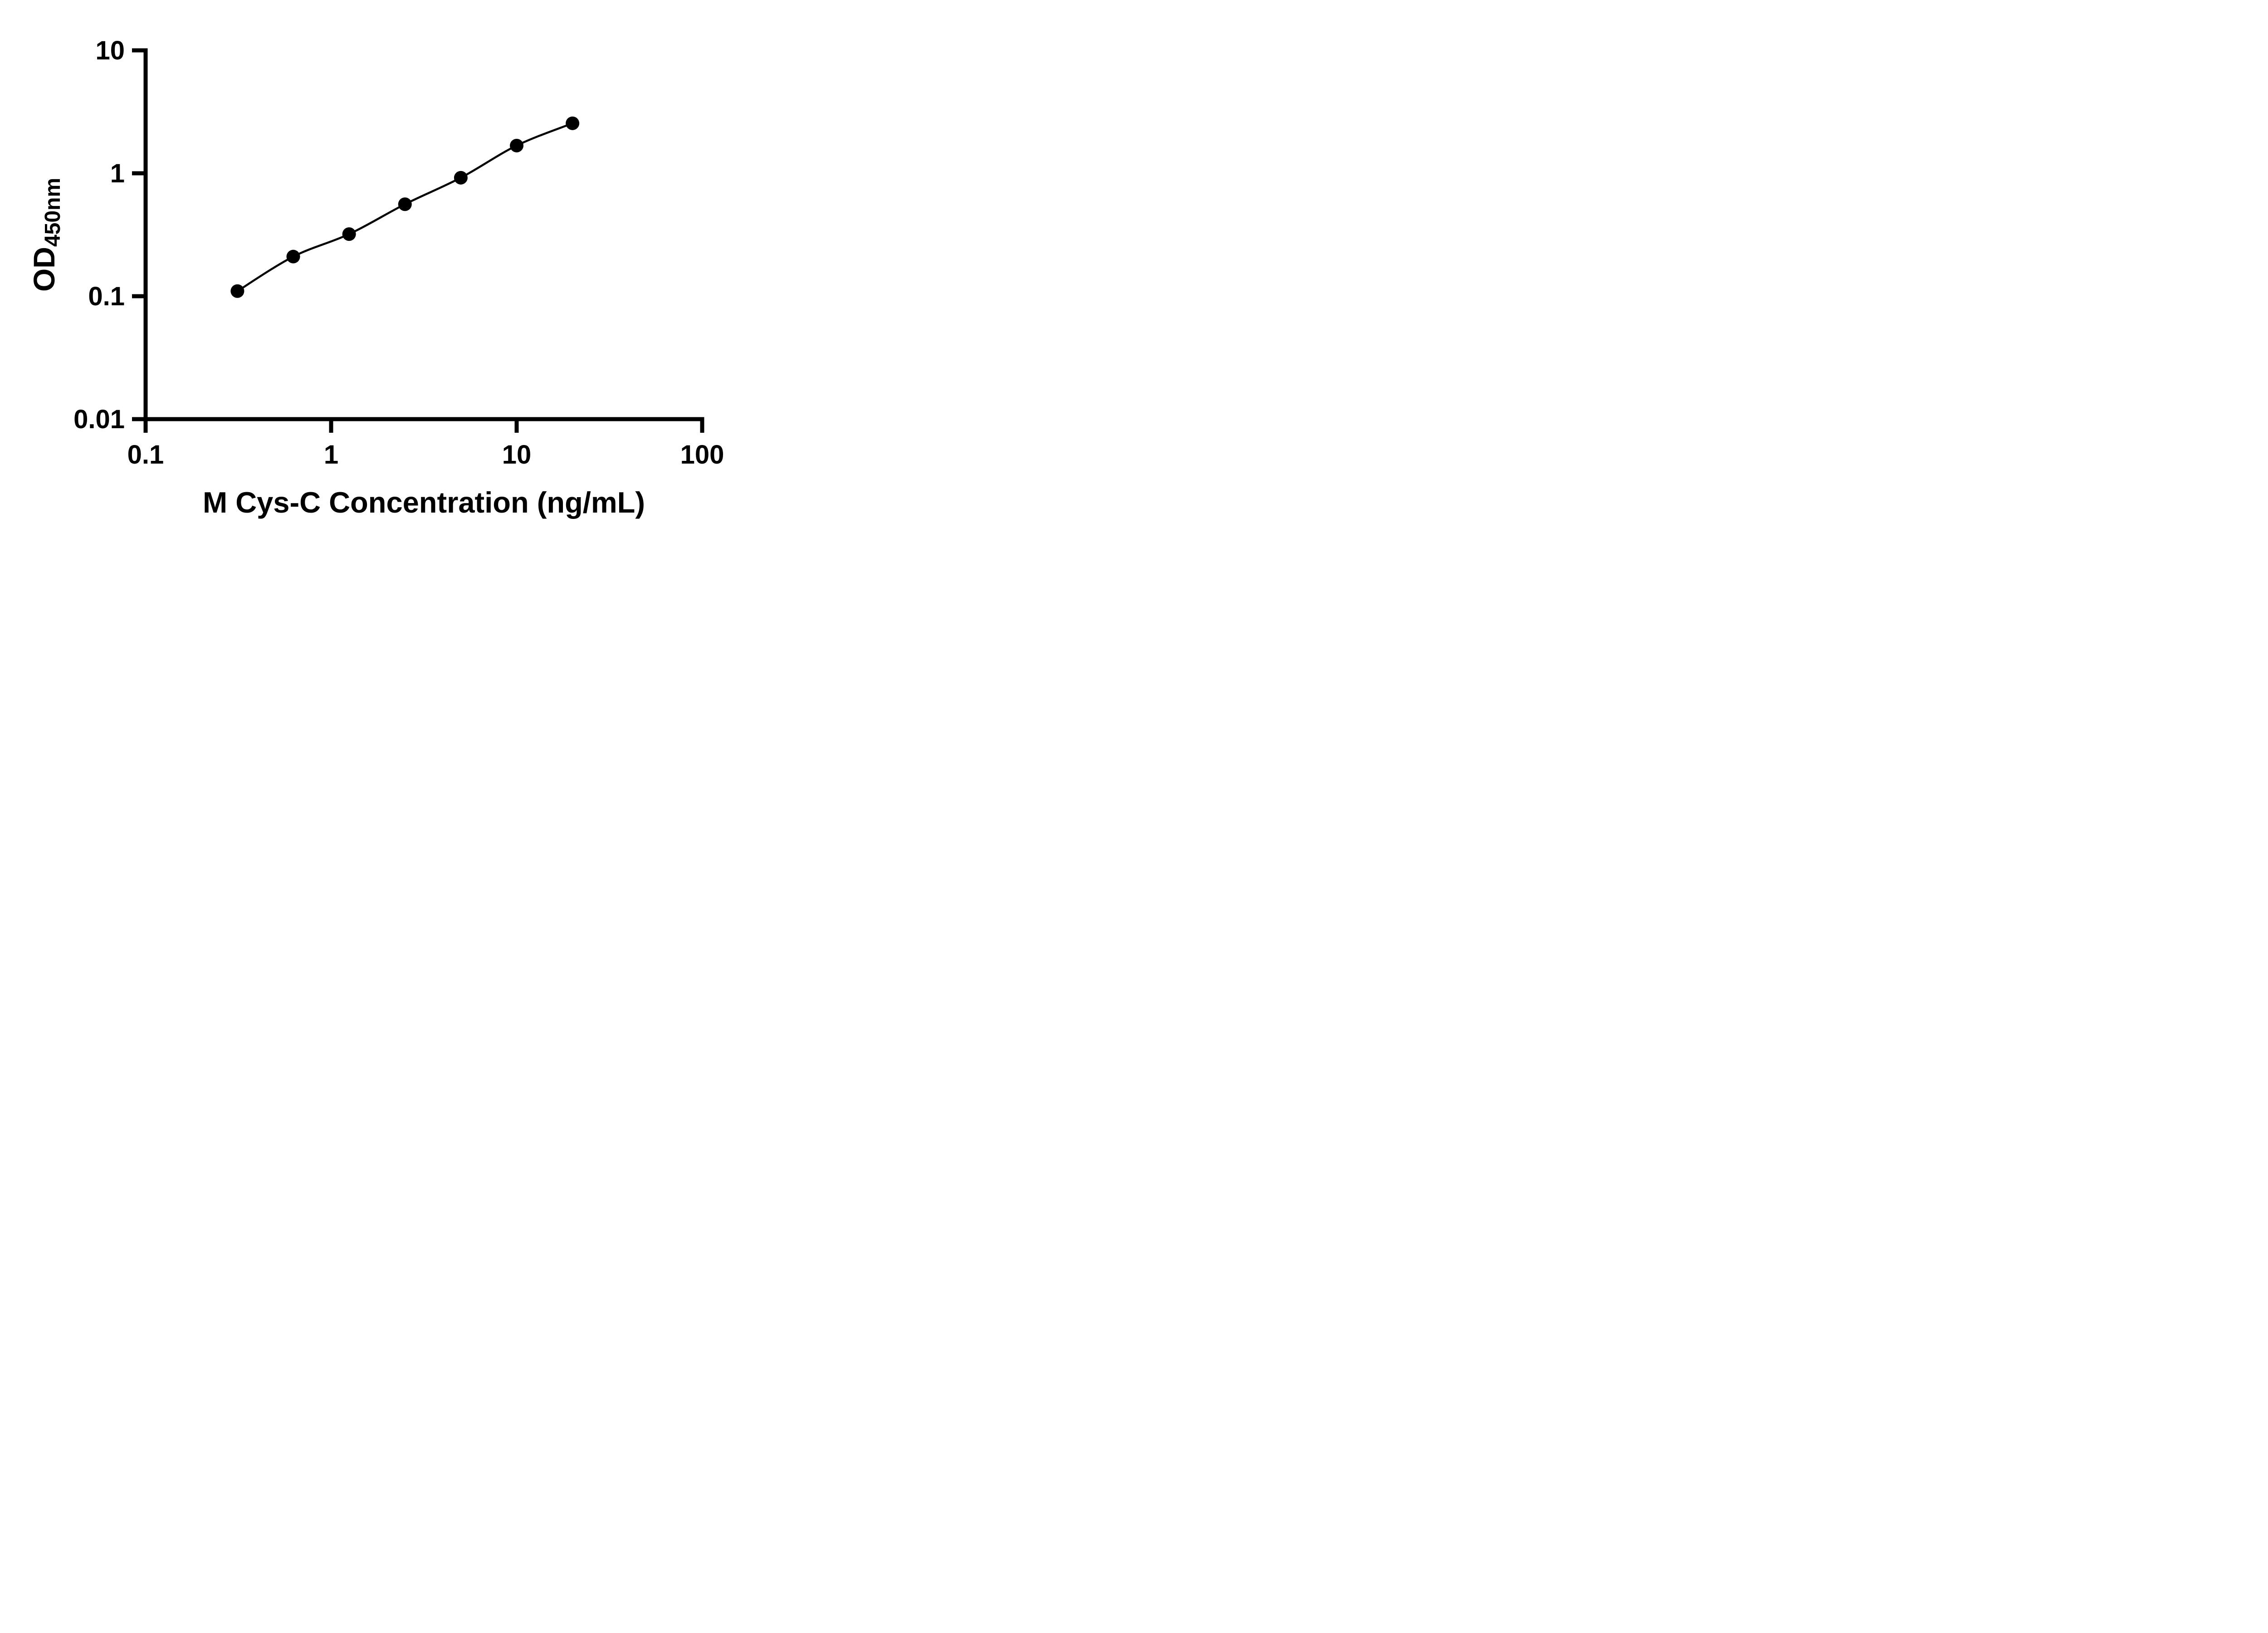 The height and width of the screenshot is (1633, 2268). I want to click on y-axis-tick-label: 10, so click(110, 50).